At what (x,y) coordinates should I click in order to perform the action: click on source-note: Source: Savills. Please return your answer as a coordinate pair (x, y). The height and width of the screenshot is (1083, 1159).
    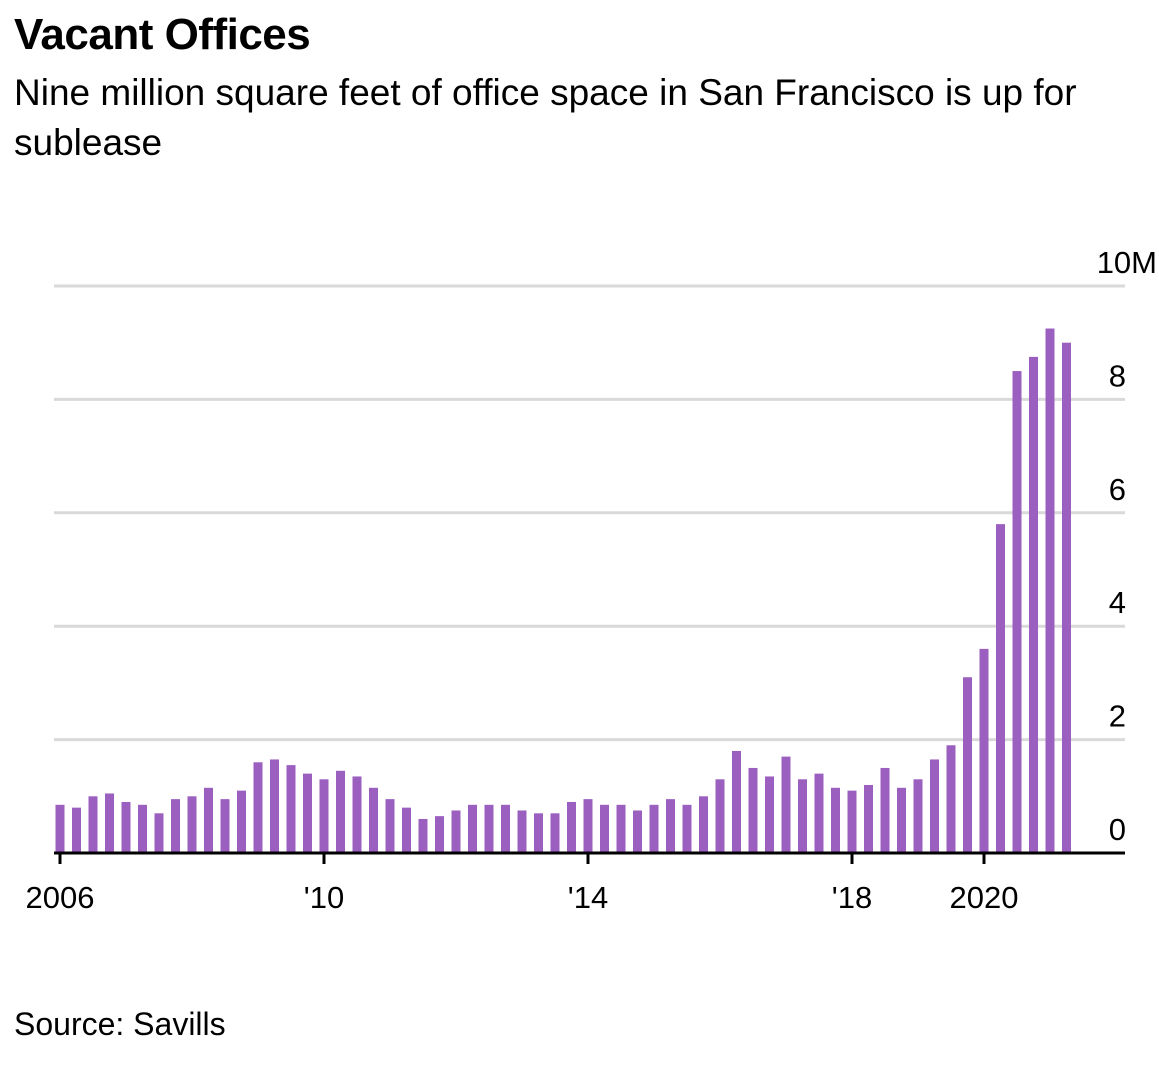
    Looking at the image, I should click on (120, 1024).